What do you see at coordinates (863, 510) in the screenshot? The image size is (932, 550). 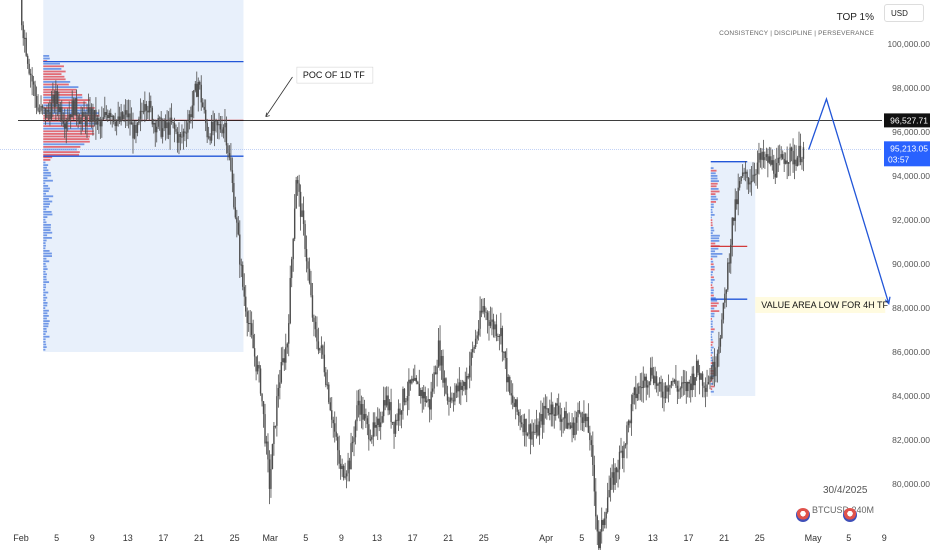 I see `timeframe-label: 240M` at bounding box center [863, 510].